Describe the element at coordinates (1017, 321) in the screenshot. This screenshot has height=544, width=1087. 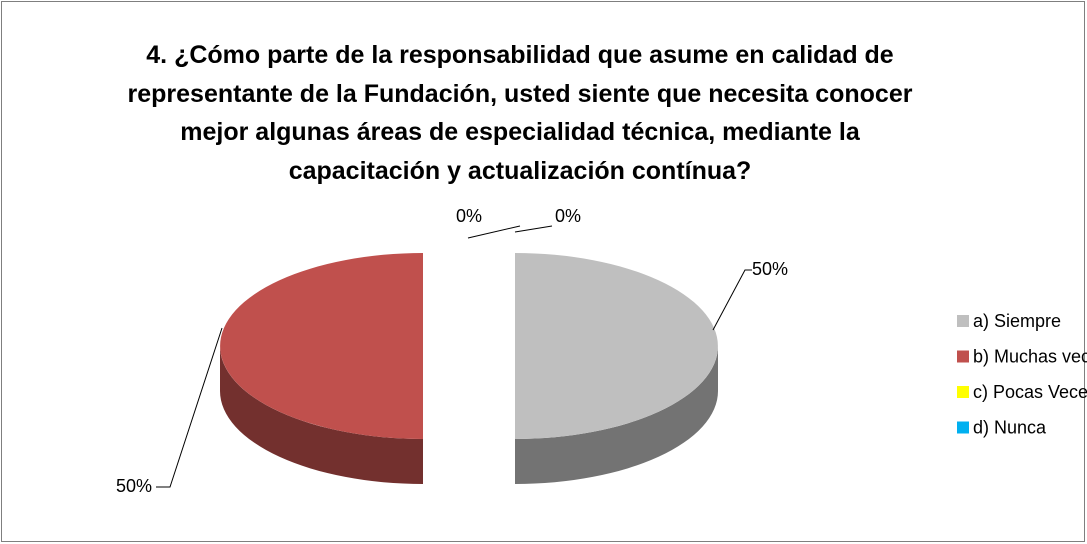
I see `legend-label: a) Siempre` at that location.